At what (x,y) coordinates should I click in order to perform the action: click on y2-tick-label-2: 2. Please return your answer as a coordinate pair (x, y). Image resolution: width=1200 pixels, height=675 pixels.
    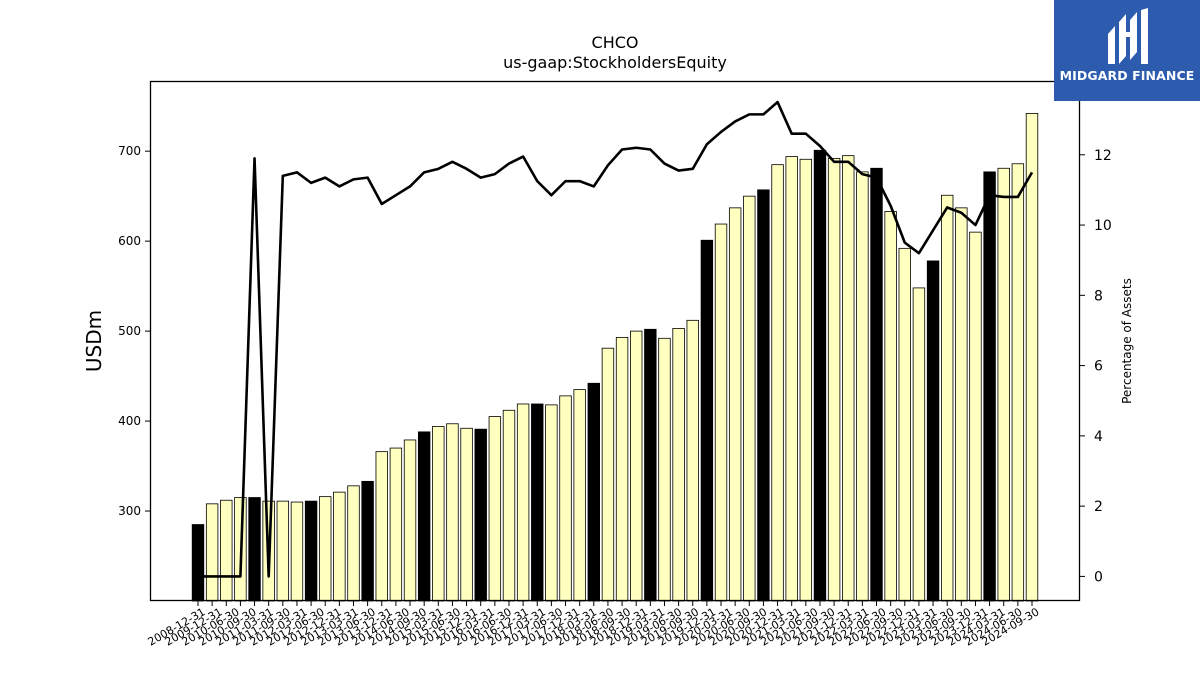
    Looking at the image, I should click on (1098, 507).